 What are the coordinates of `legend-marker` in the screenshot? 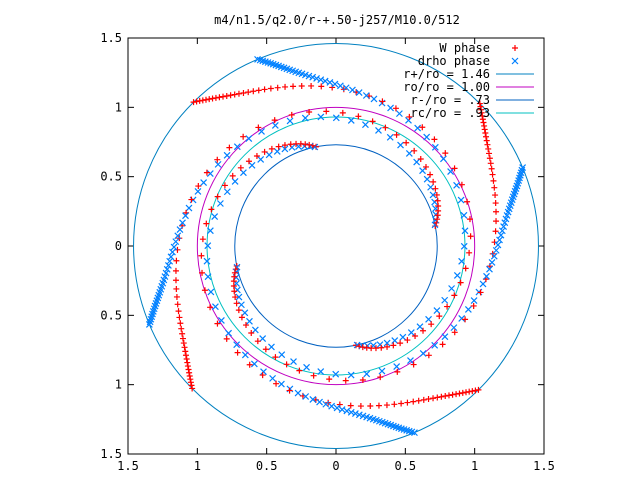 It's located at (515, 61).